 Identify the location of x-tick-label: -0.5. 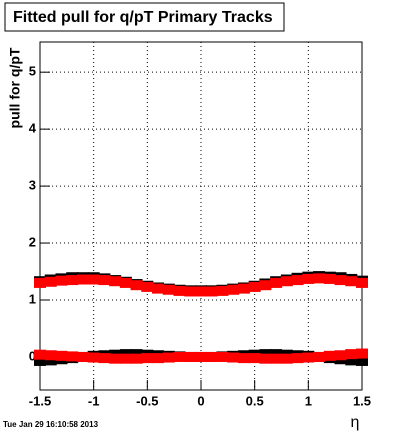
(147, 400).